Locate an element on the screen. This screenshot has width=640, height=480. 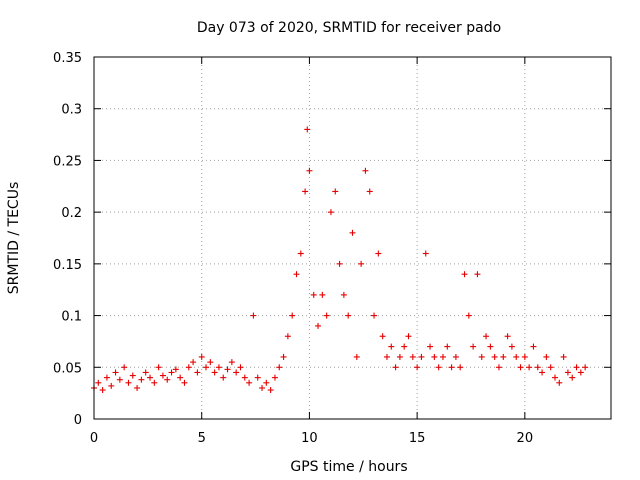
y-tick-label: 0.05 is located at coordinates (67, 368).